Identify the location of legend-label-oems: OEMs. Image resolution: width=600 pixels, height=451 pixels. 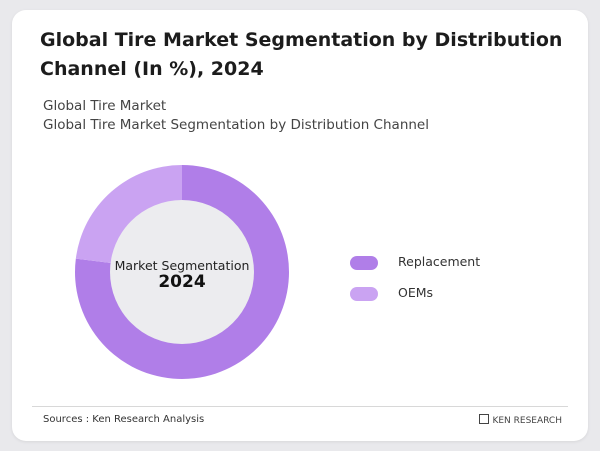
(416, 292).